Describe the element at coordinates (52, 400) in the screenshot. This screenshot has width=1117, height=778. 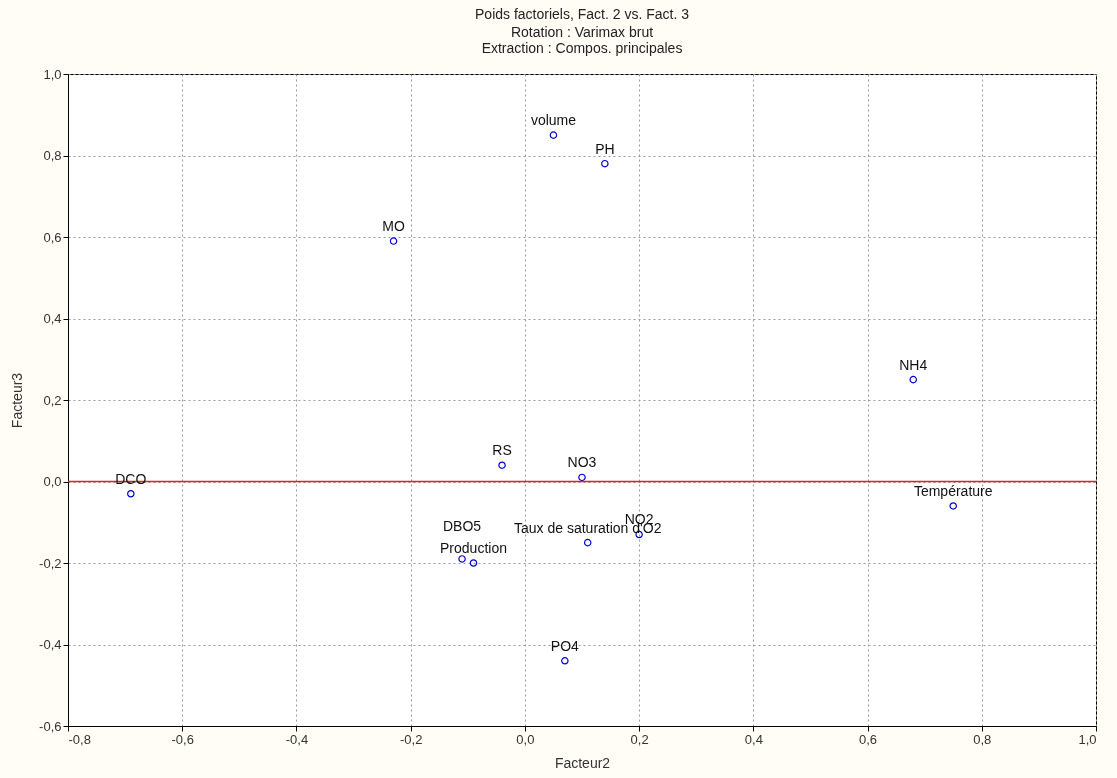
I see `y-tick-label: 0,2` at that location.